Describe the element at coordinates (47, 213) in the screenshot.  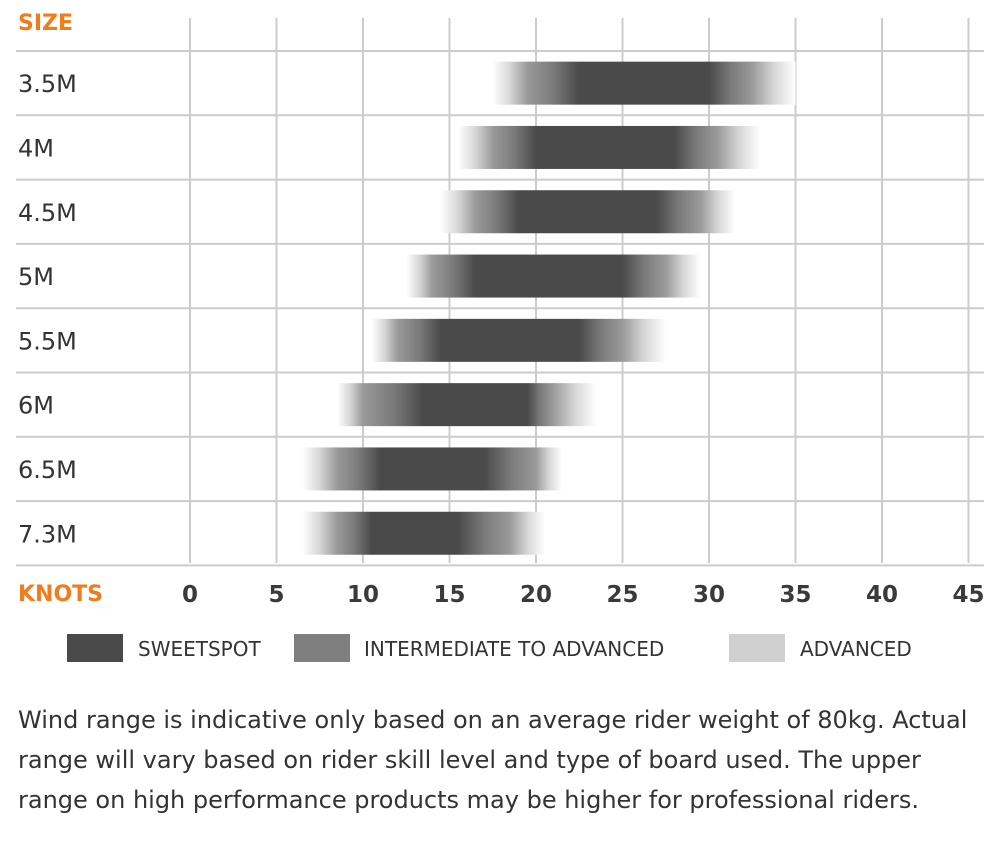
I see `size-label: 4.5M` at that location.